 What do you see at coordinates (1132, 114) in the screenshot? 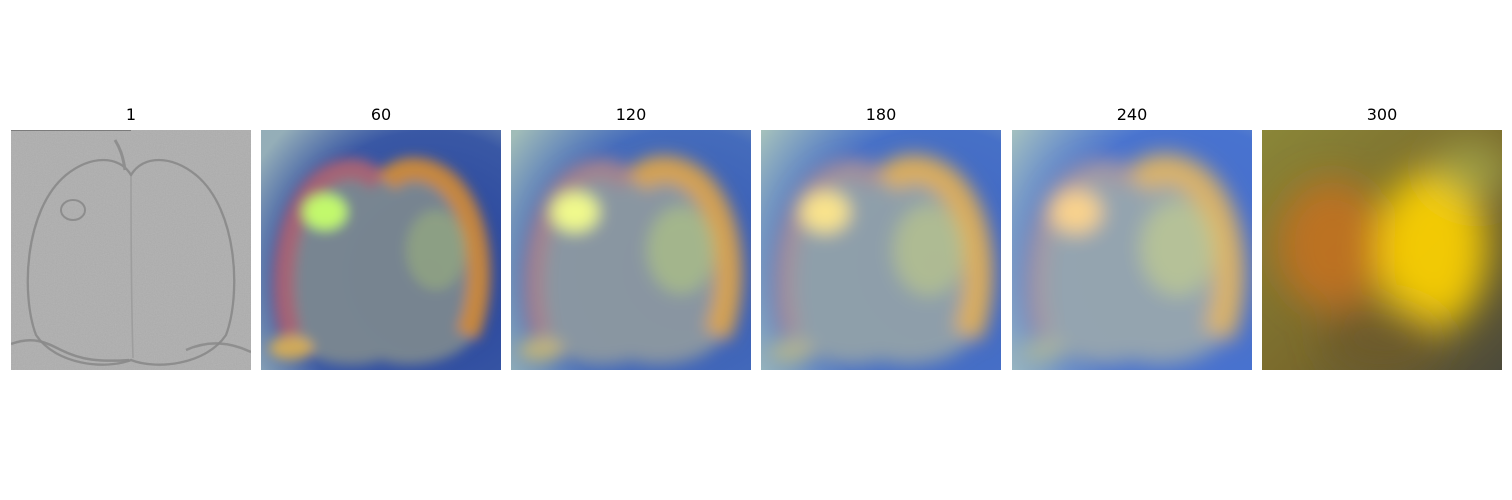
I see `panel-title: 240` at bounding box center [1132, 114].